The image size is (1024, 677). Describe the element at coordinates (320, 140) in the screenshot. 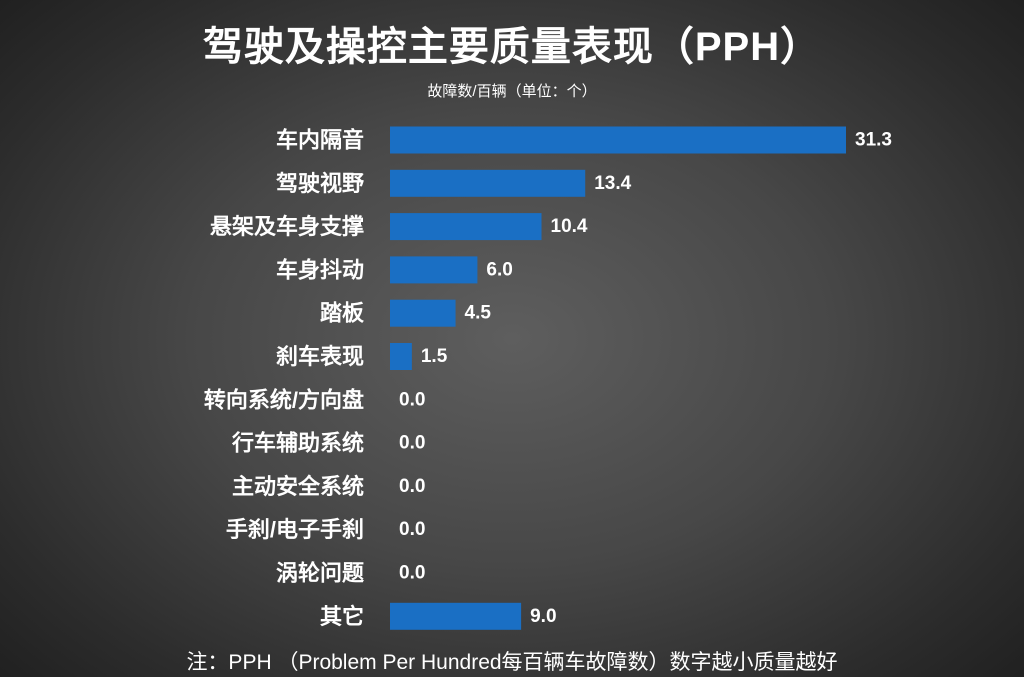

I see `category-label: 车内隔音` at that location.